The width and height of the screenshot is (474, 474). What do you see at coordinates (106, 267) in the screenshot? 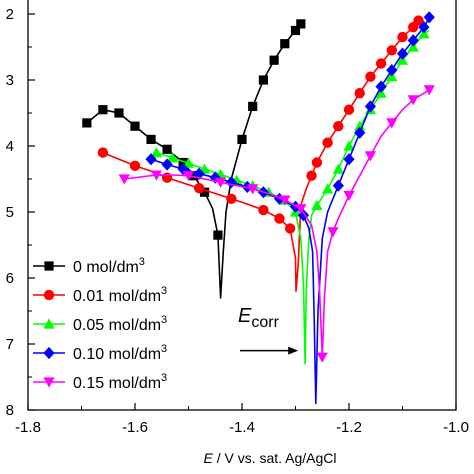
I see `legend-label-base: 0 mol/dm` at bounding box center [106, 267].